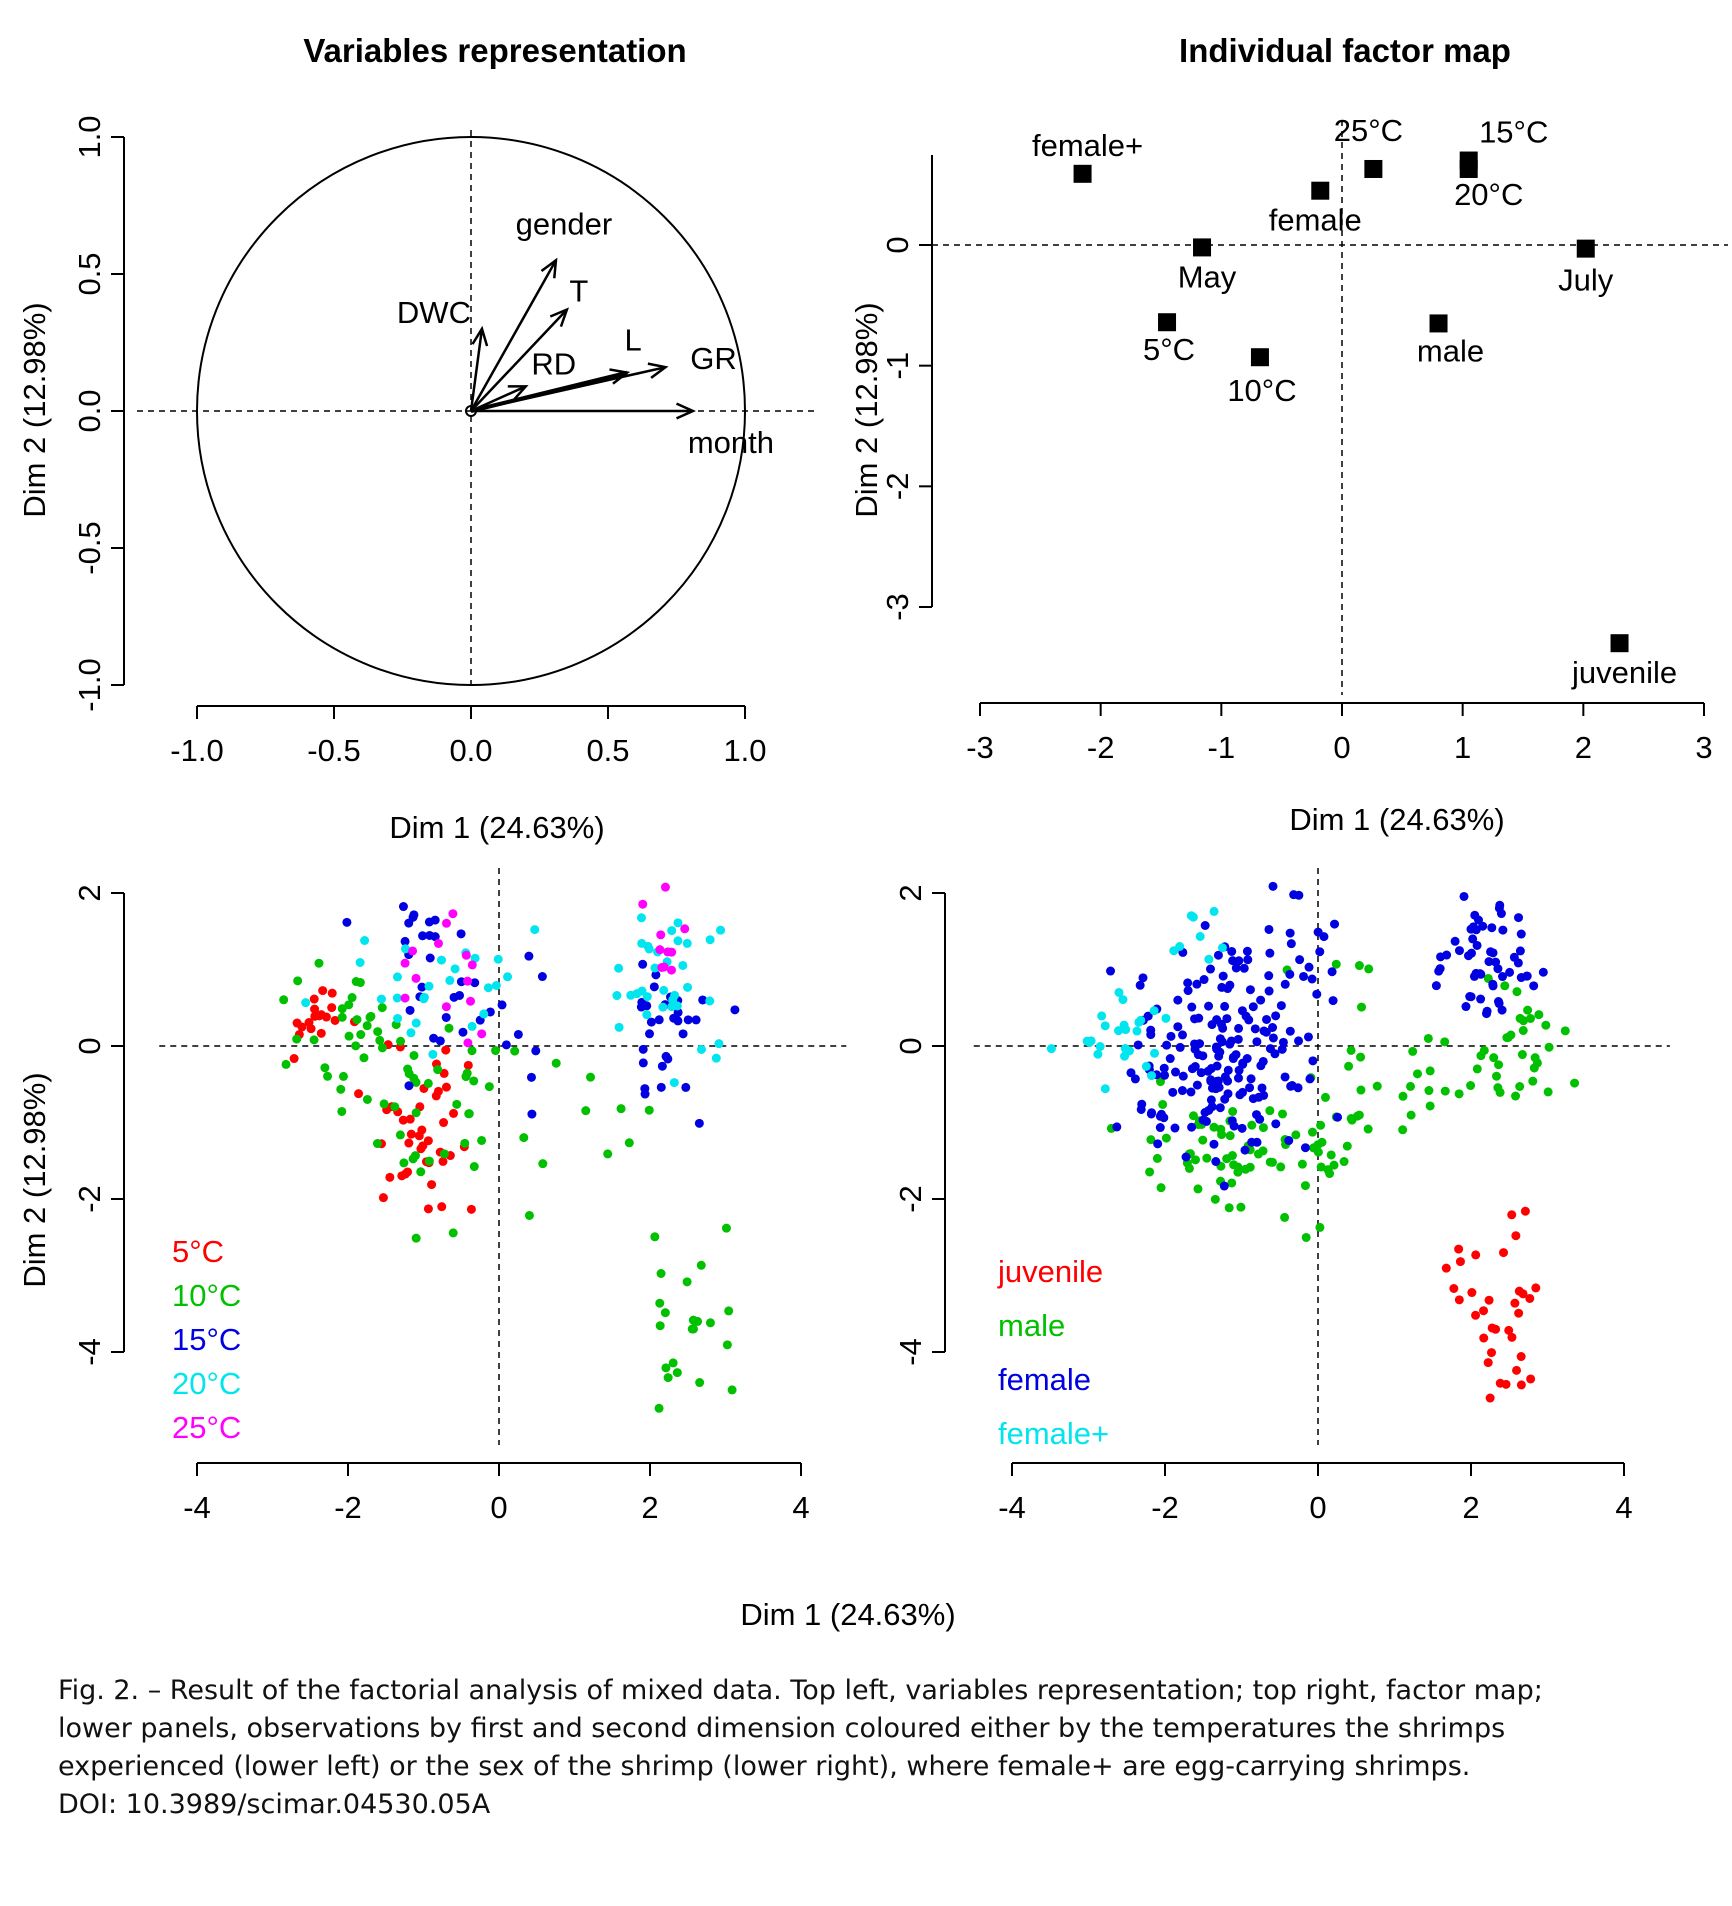 The width and height of the screenshot is (1732, 1906). What do you see at coordinates (686, 411) in the screenshot?
I see `arrow-head` at bounding box center [686, 411].